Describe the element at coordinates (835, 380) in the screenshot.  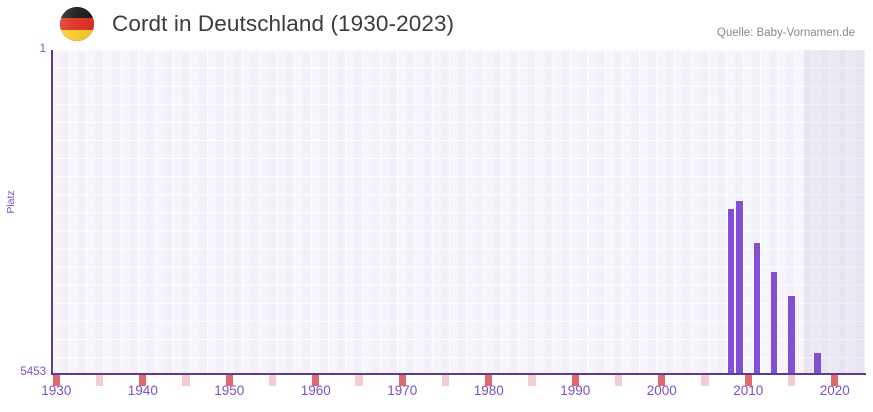
I see `x-axis-tick-mark-2020` at that location.